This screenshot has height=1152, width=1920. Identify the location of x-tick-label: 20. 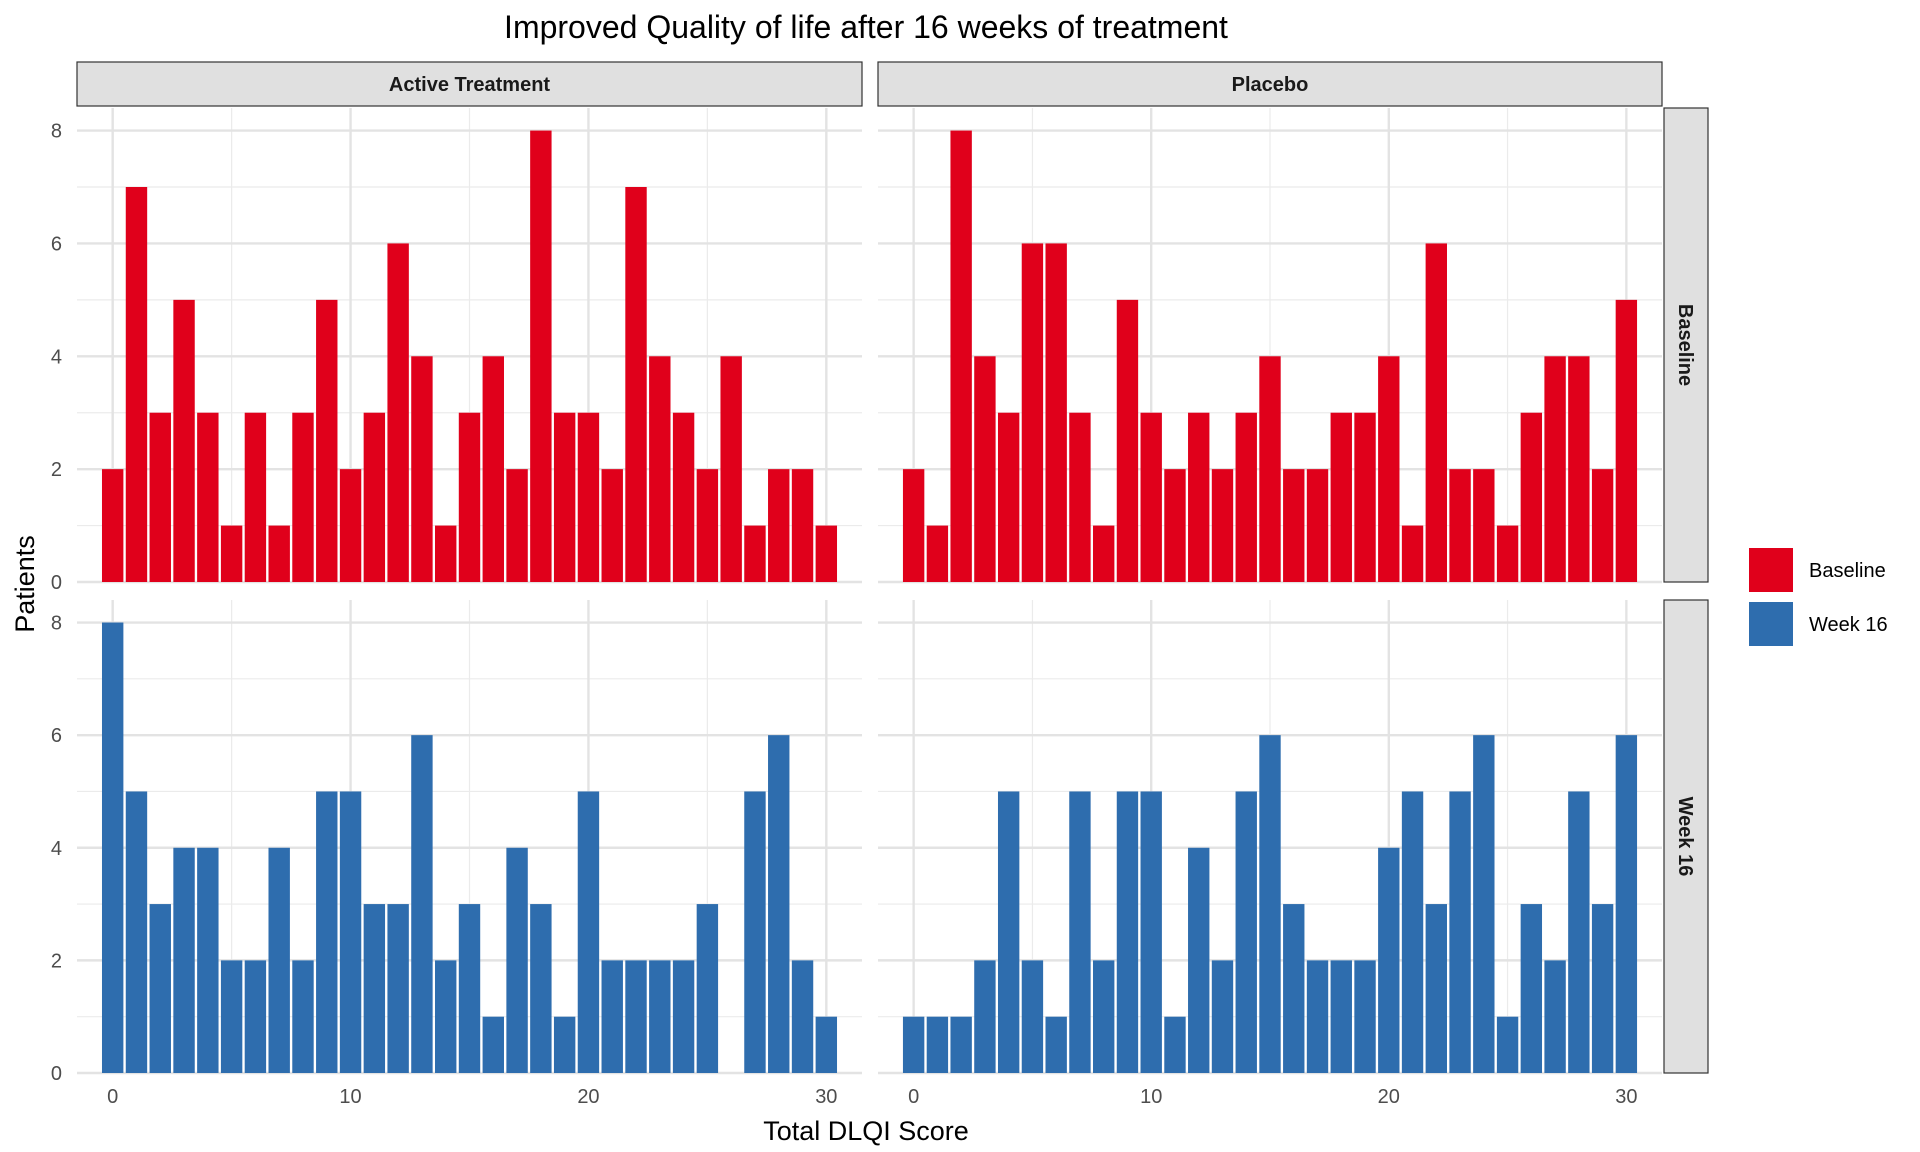
(588, 1097).